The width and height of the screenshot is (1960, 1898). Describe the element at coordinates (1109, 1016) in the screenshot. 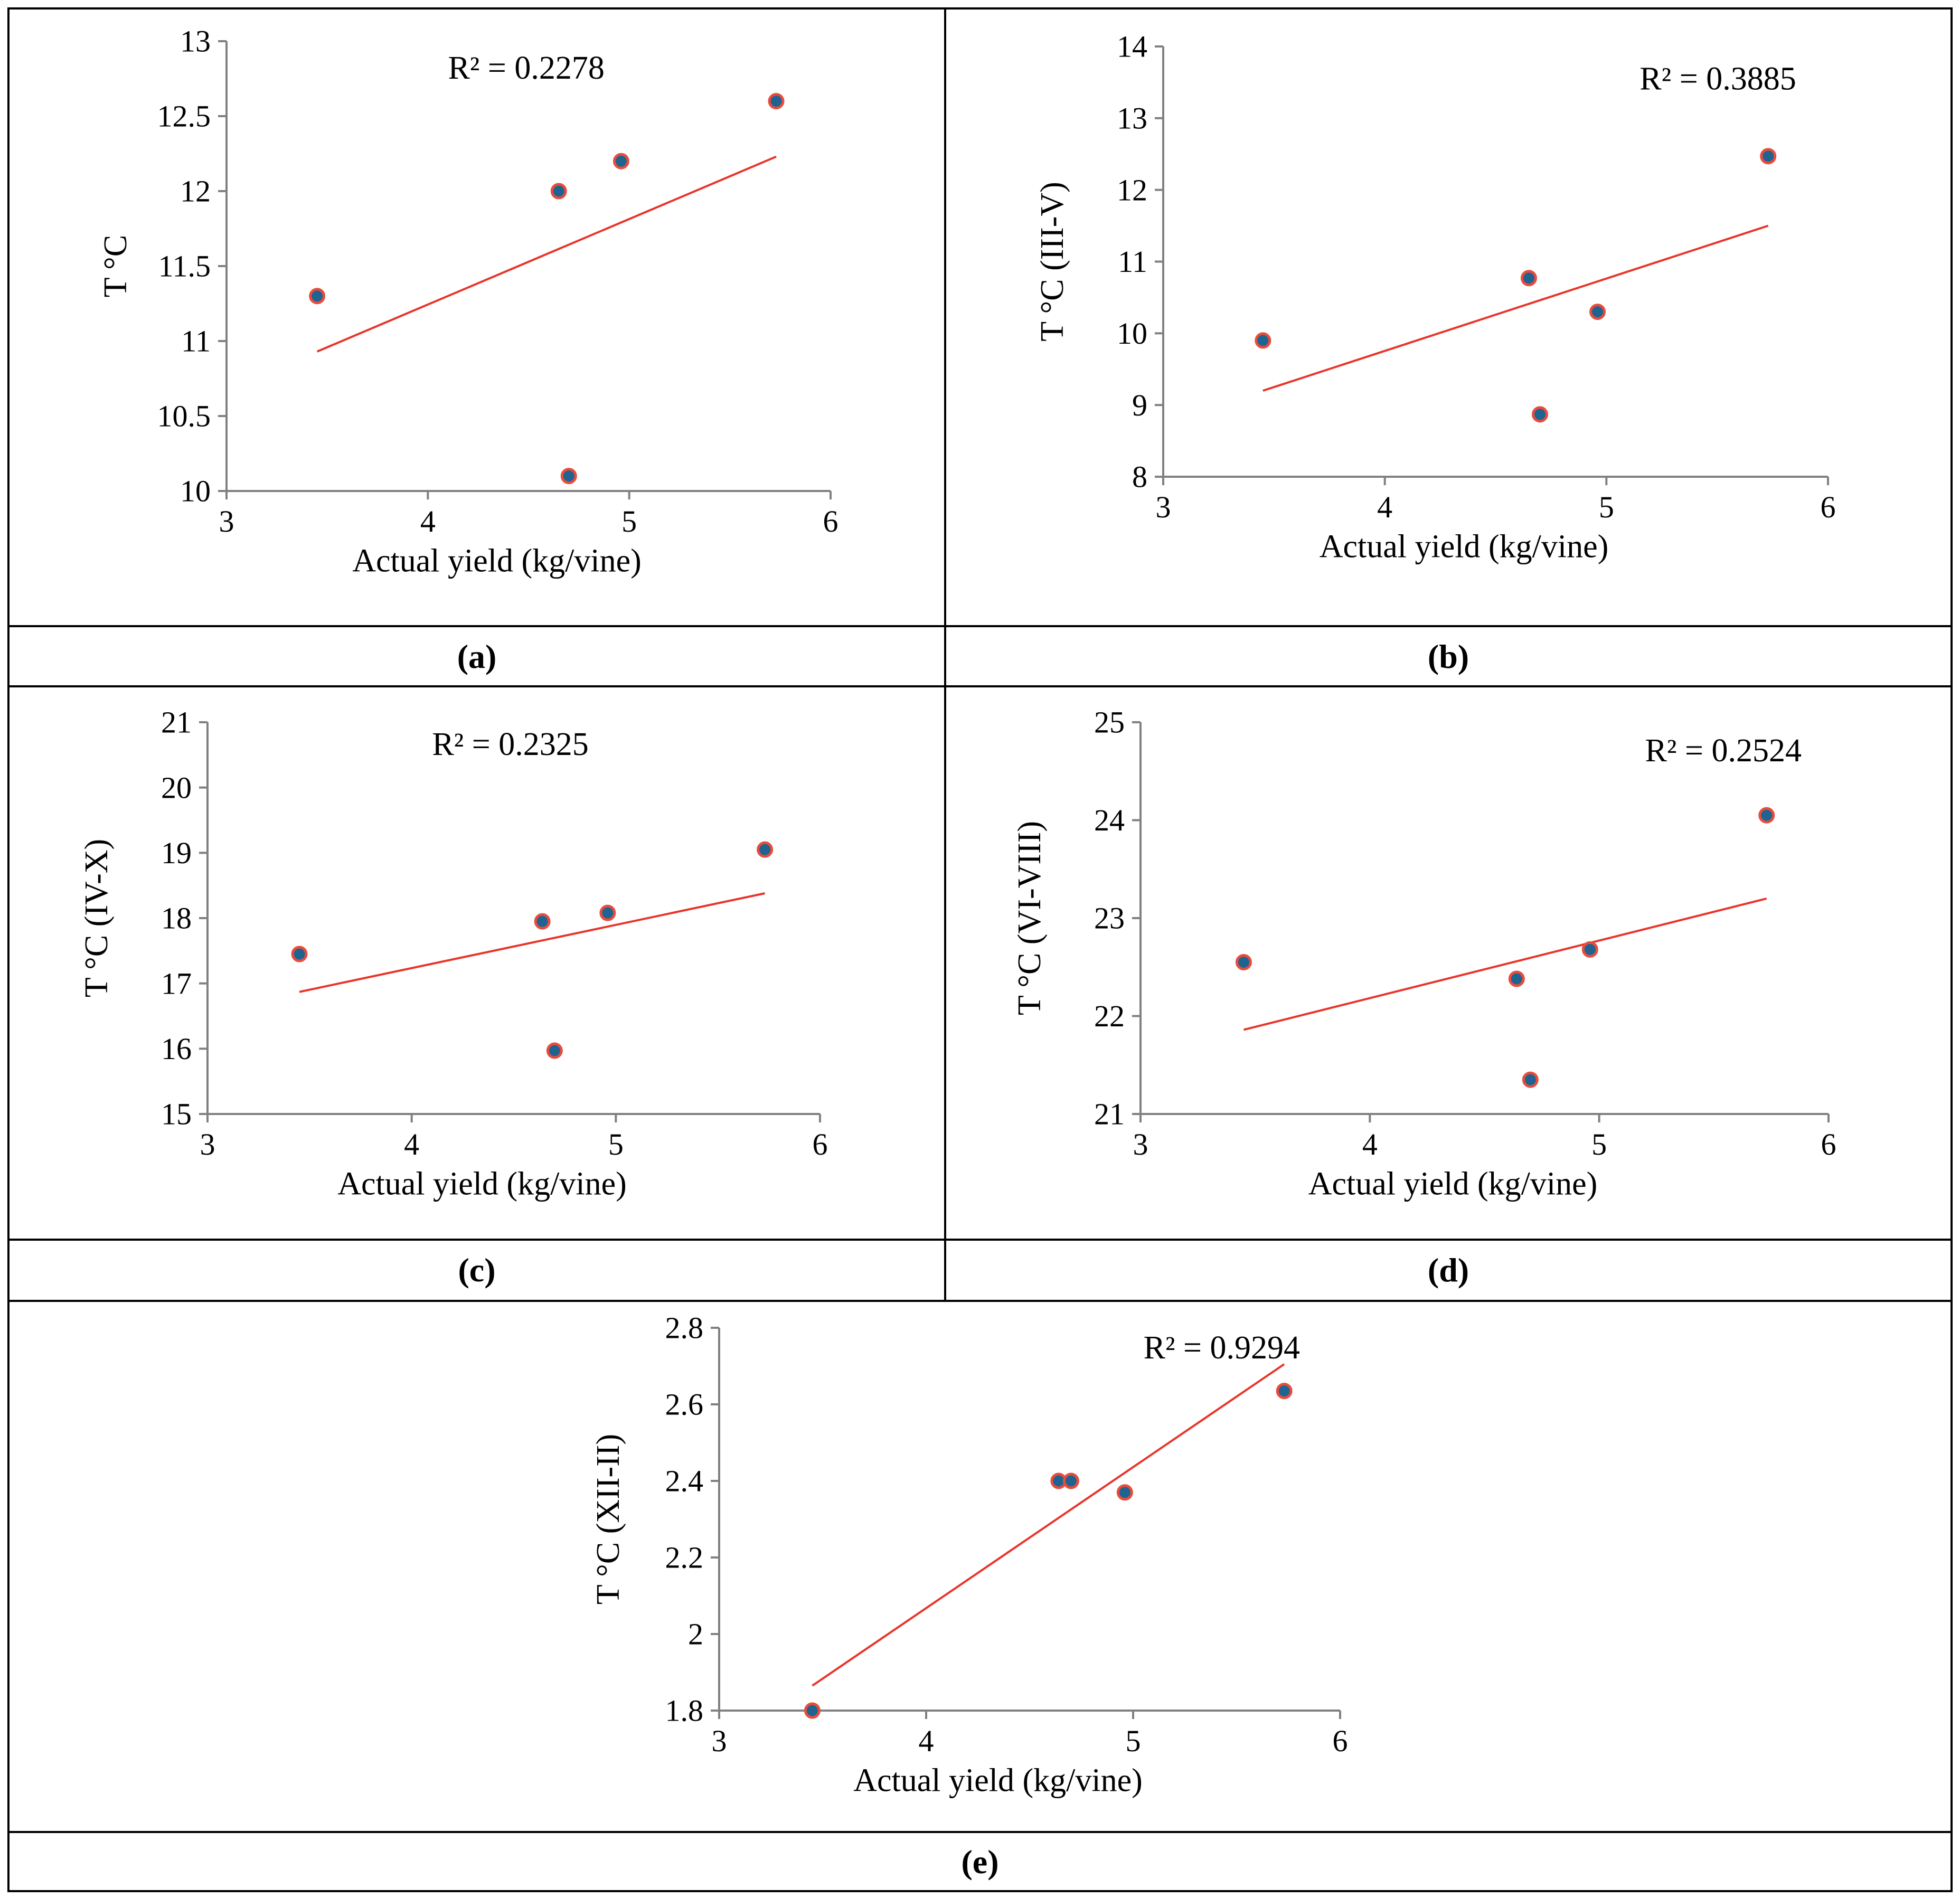

I see `y-tick-label: 22` at that location.